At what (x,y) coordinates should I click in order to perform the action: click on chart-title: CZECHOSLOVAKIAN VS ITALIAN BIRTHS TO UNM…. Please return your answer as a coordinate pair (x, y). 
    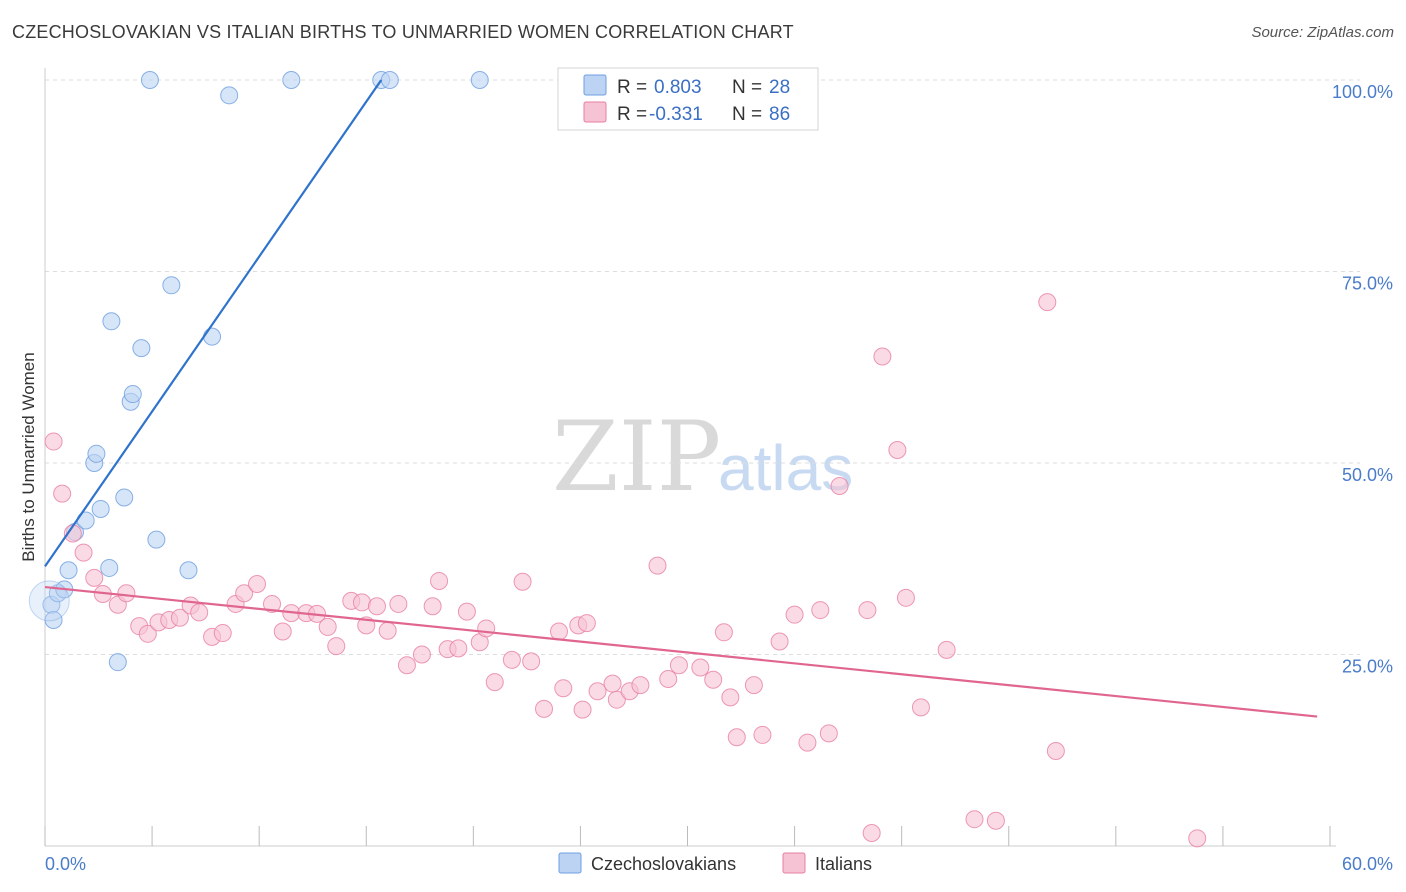
    Looking at the image, I should click on (403, 32).